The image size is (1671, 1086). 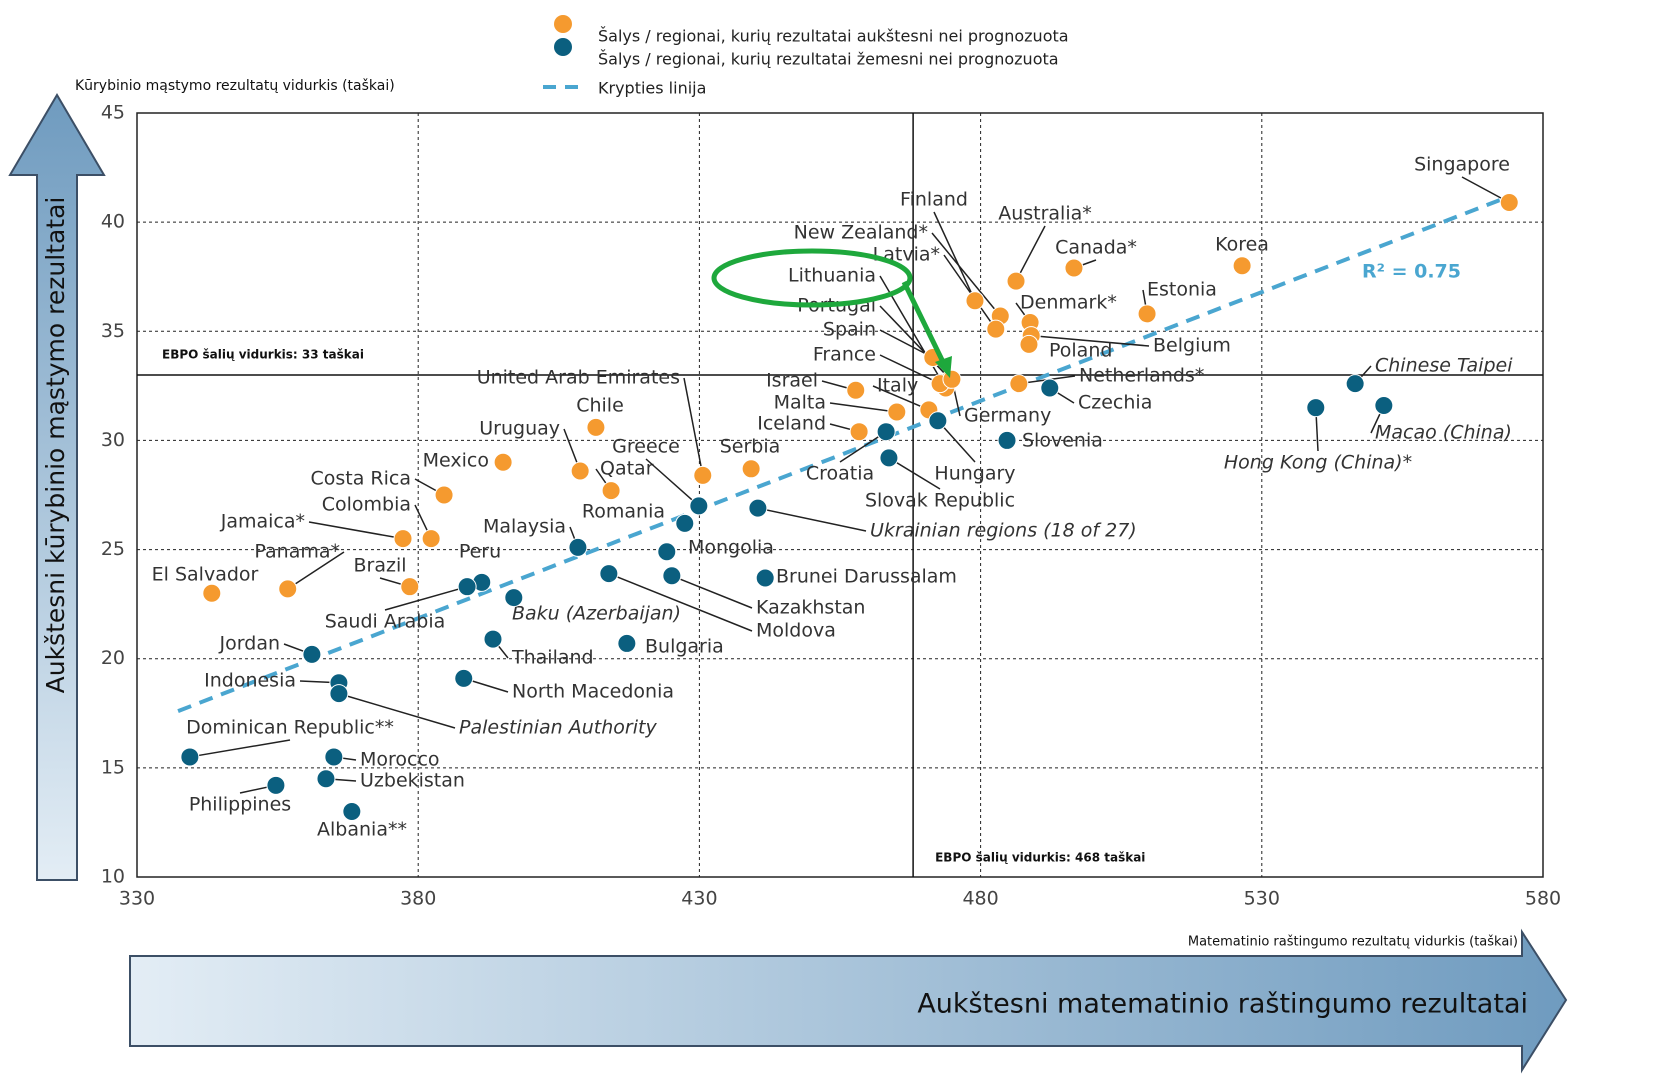 What do you see at coordinates (980, 899) in the screenshot?
I see `x-tick-label: 480` at bounding box center [980, 899].